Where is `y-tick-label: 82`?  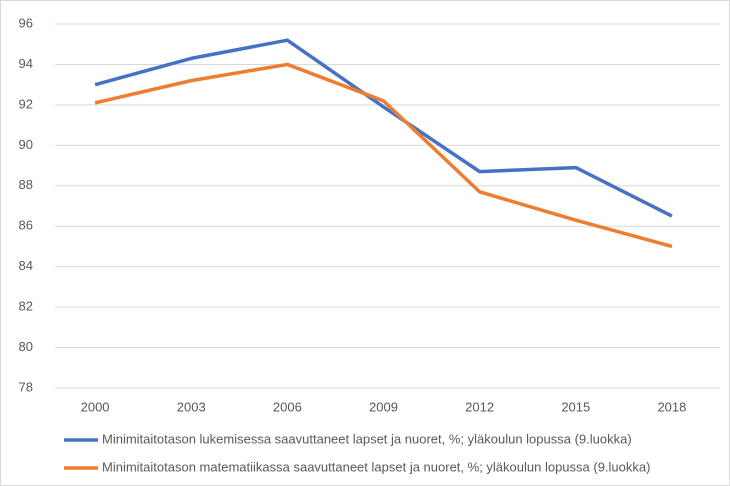 y-tick-label: 82 is located at coordinates (26, 306).